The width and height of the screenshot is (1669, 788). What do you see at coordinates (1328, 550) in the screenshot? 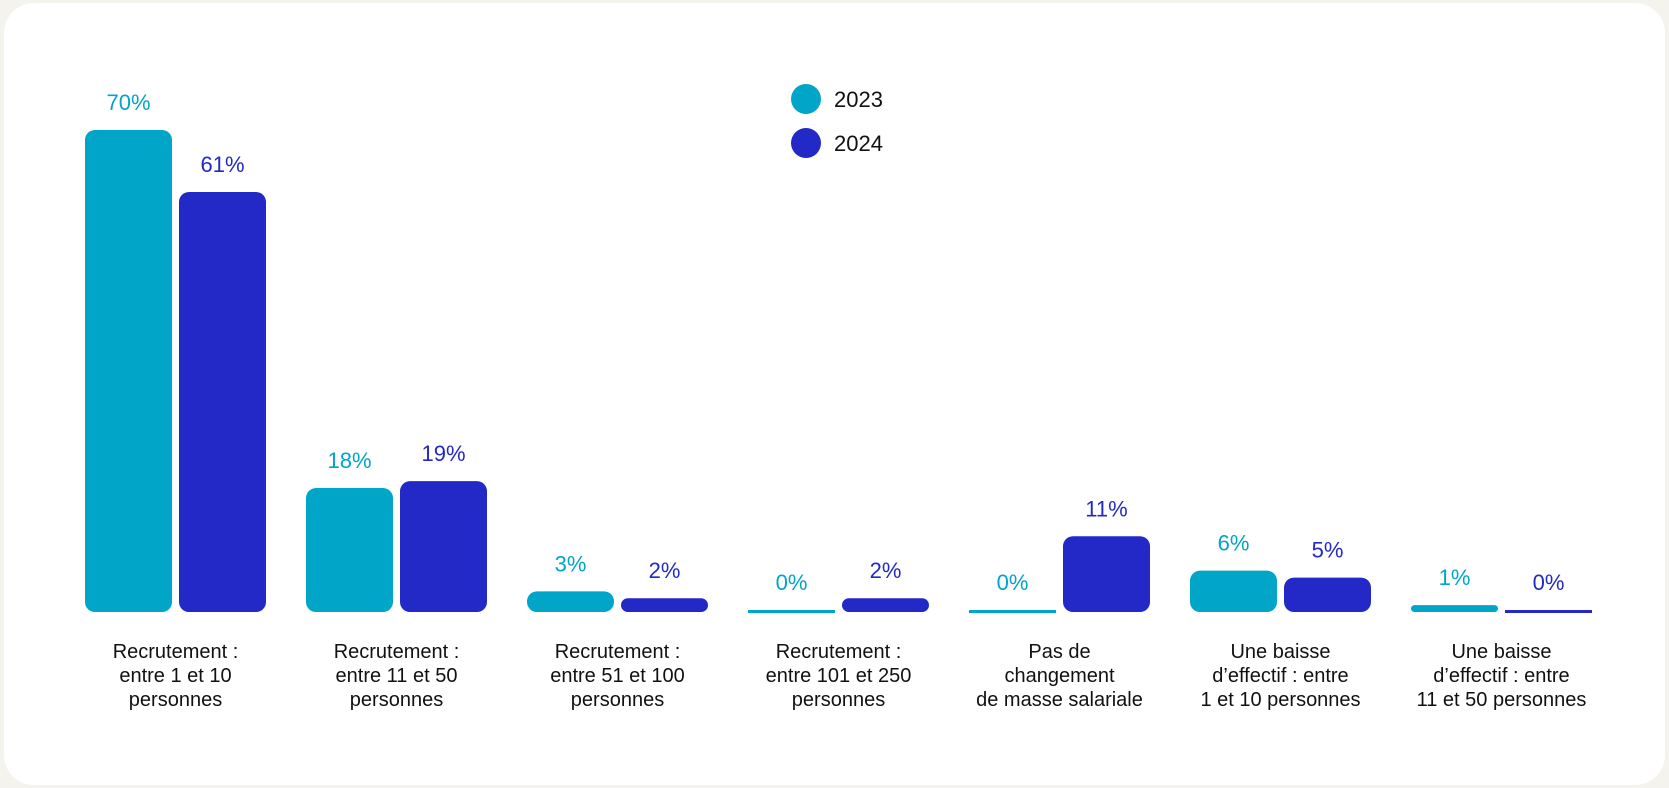
I see `data-label-2024-5: 5%` at bounding box center [1328, 550].